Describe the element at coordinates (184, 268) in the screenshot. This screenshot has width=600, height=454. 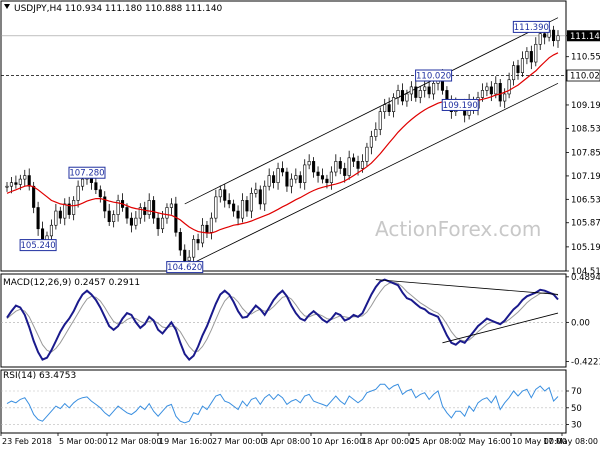
I see `price-annotation-label: 104.620` at that location.